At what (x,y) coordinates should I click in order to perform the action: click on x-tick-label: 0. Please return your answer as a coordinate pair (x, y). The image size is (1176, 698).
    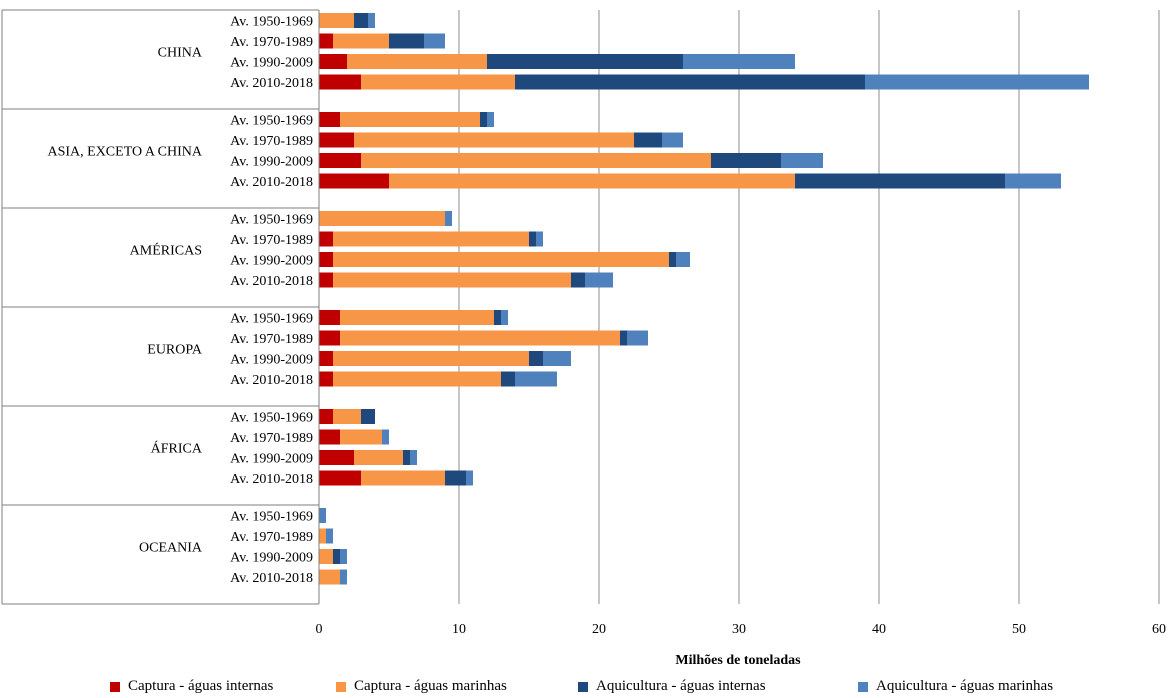
    Looking at the image, I should click on (319, 629).